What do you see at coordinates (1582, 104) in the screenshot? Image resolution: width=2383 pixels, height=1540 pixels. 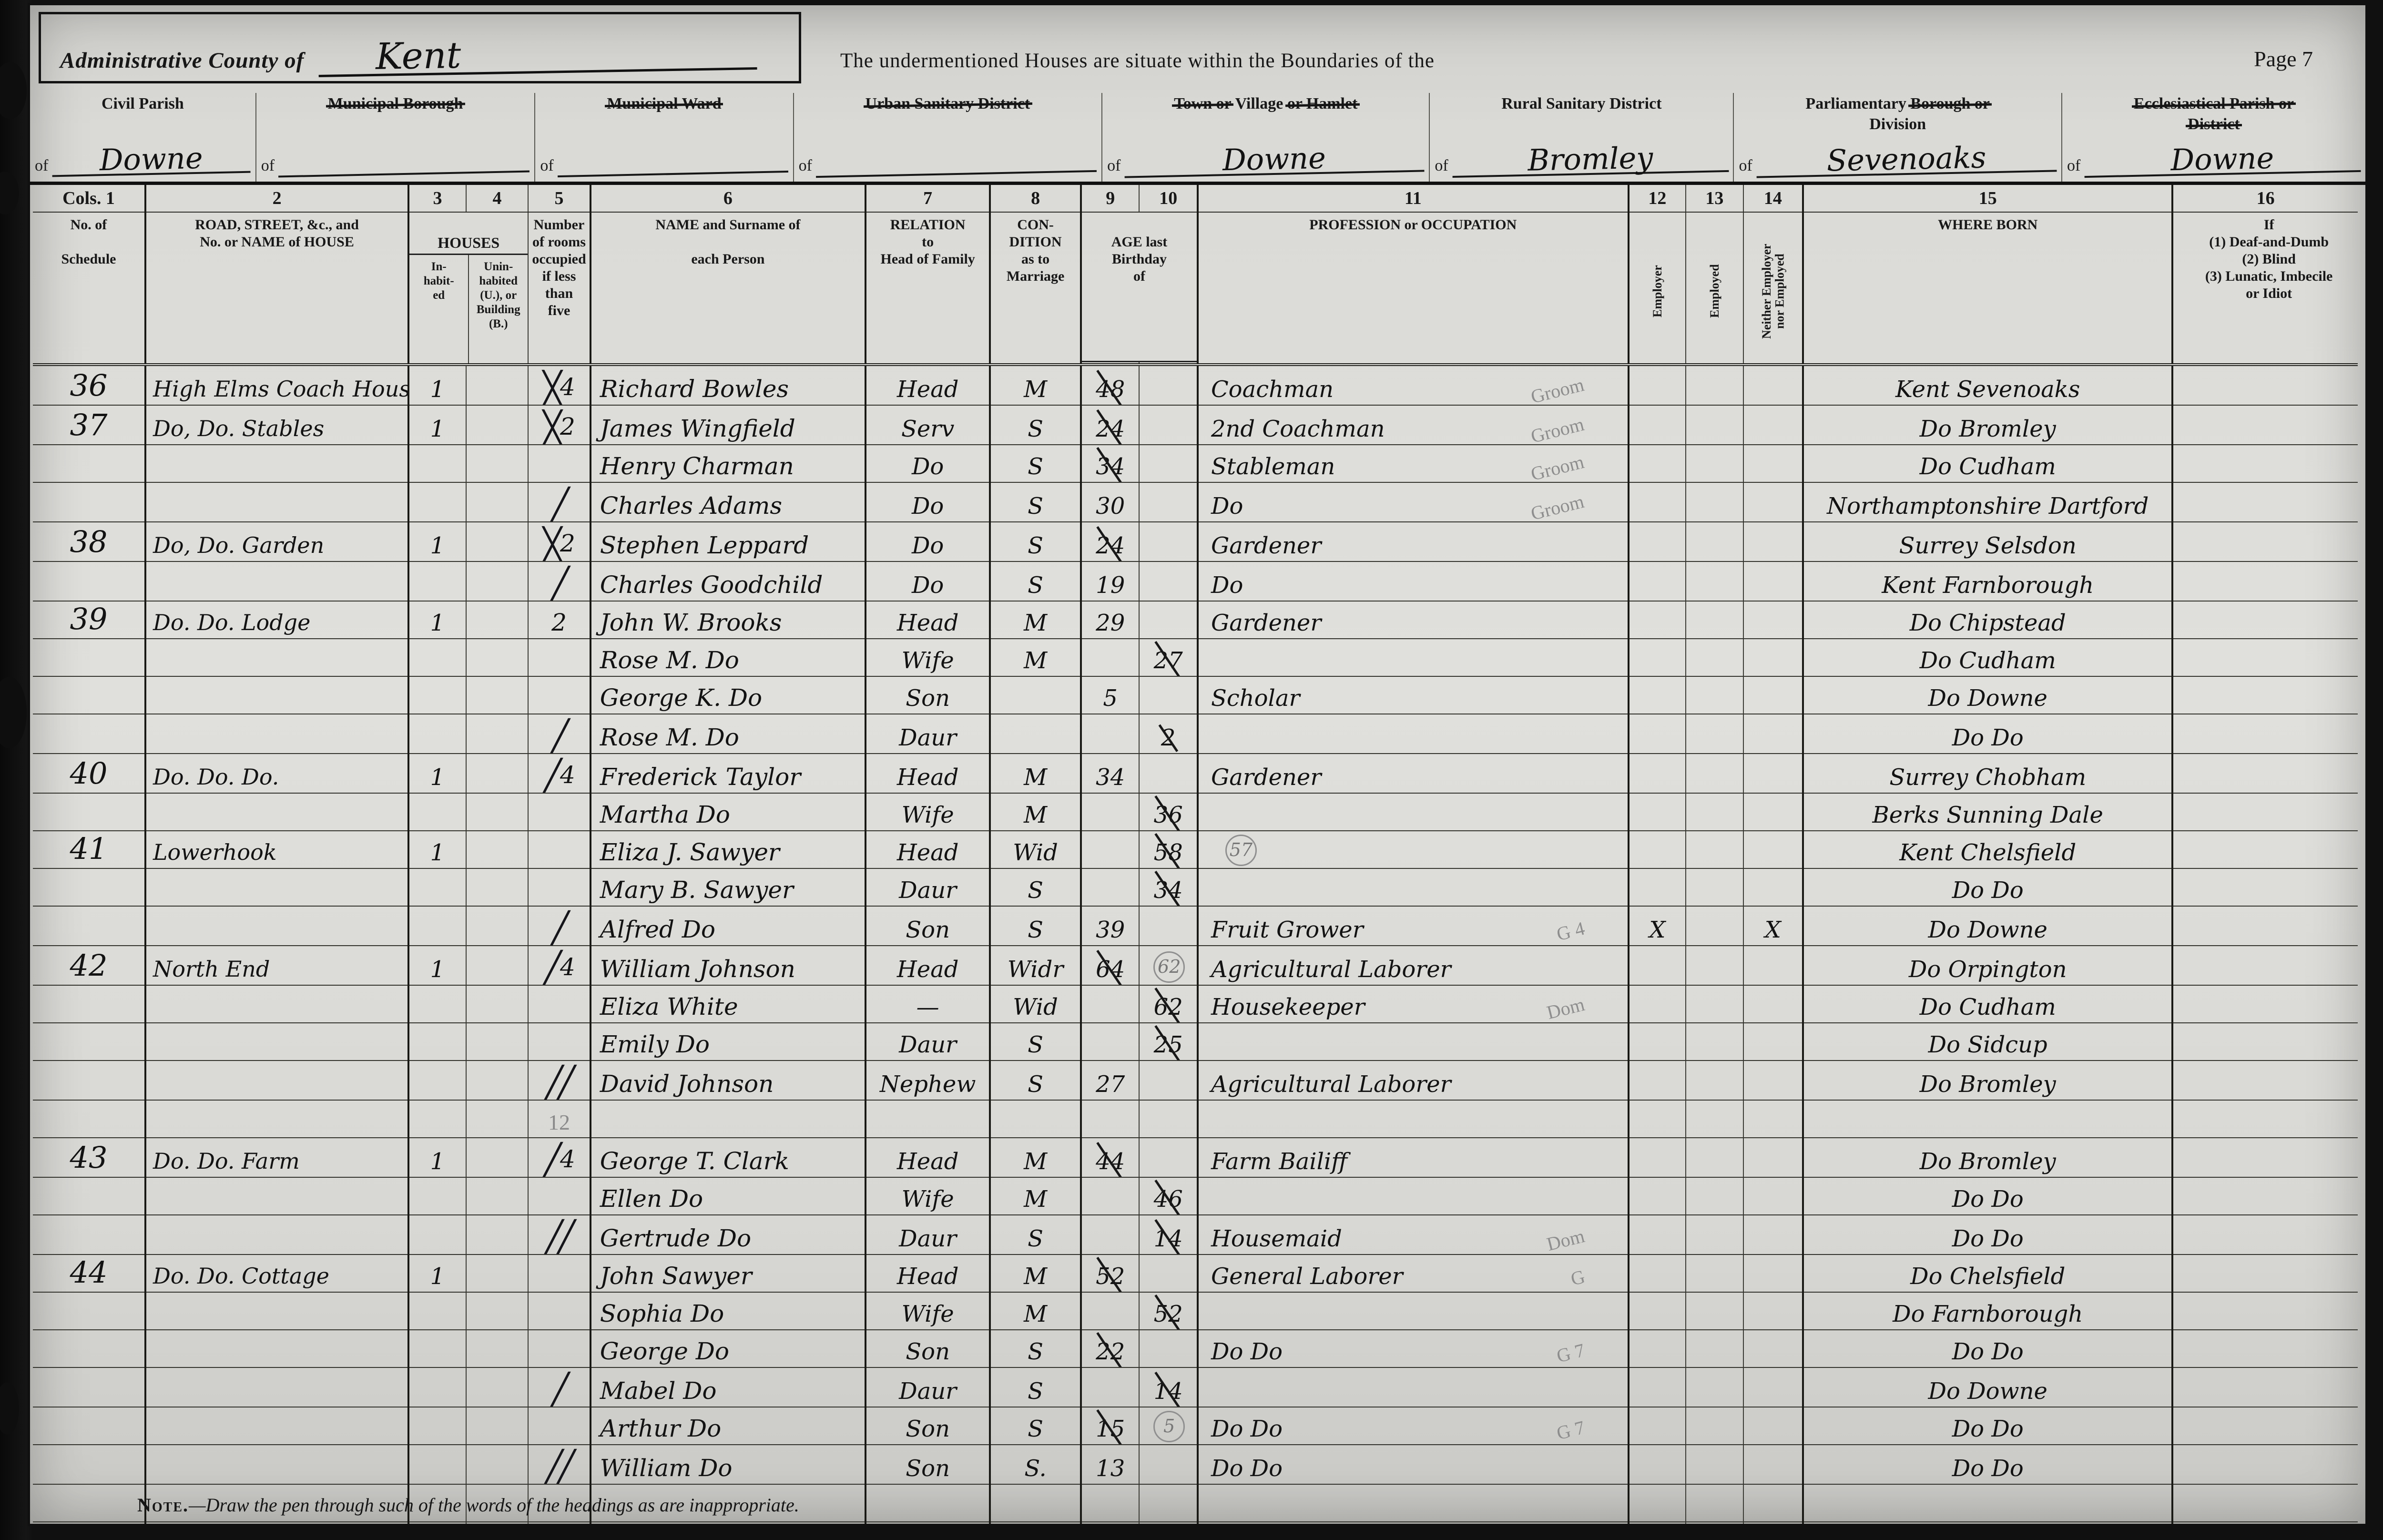 I see `district-label: Rural Sanitary District` at bounding box center [1582, 104].